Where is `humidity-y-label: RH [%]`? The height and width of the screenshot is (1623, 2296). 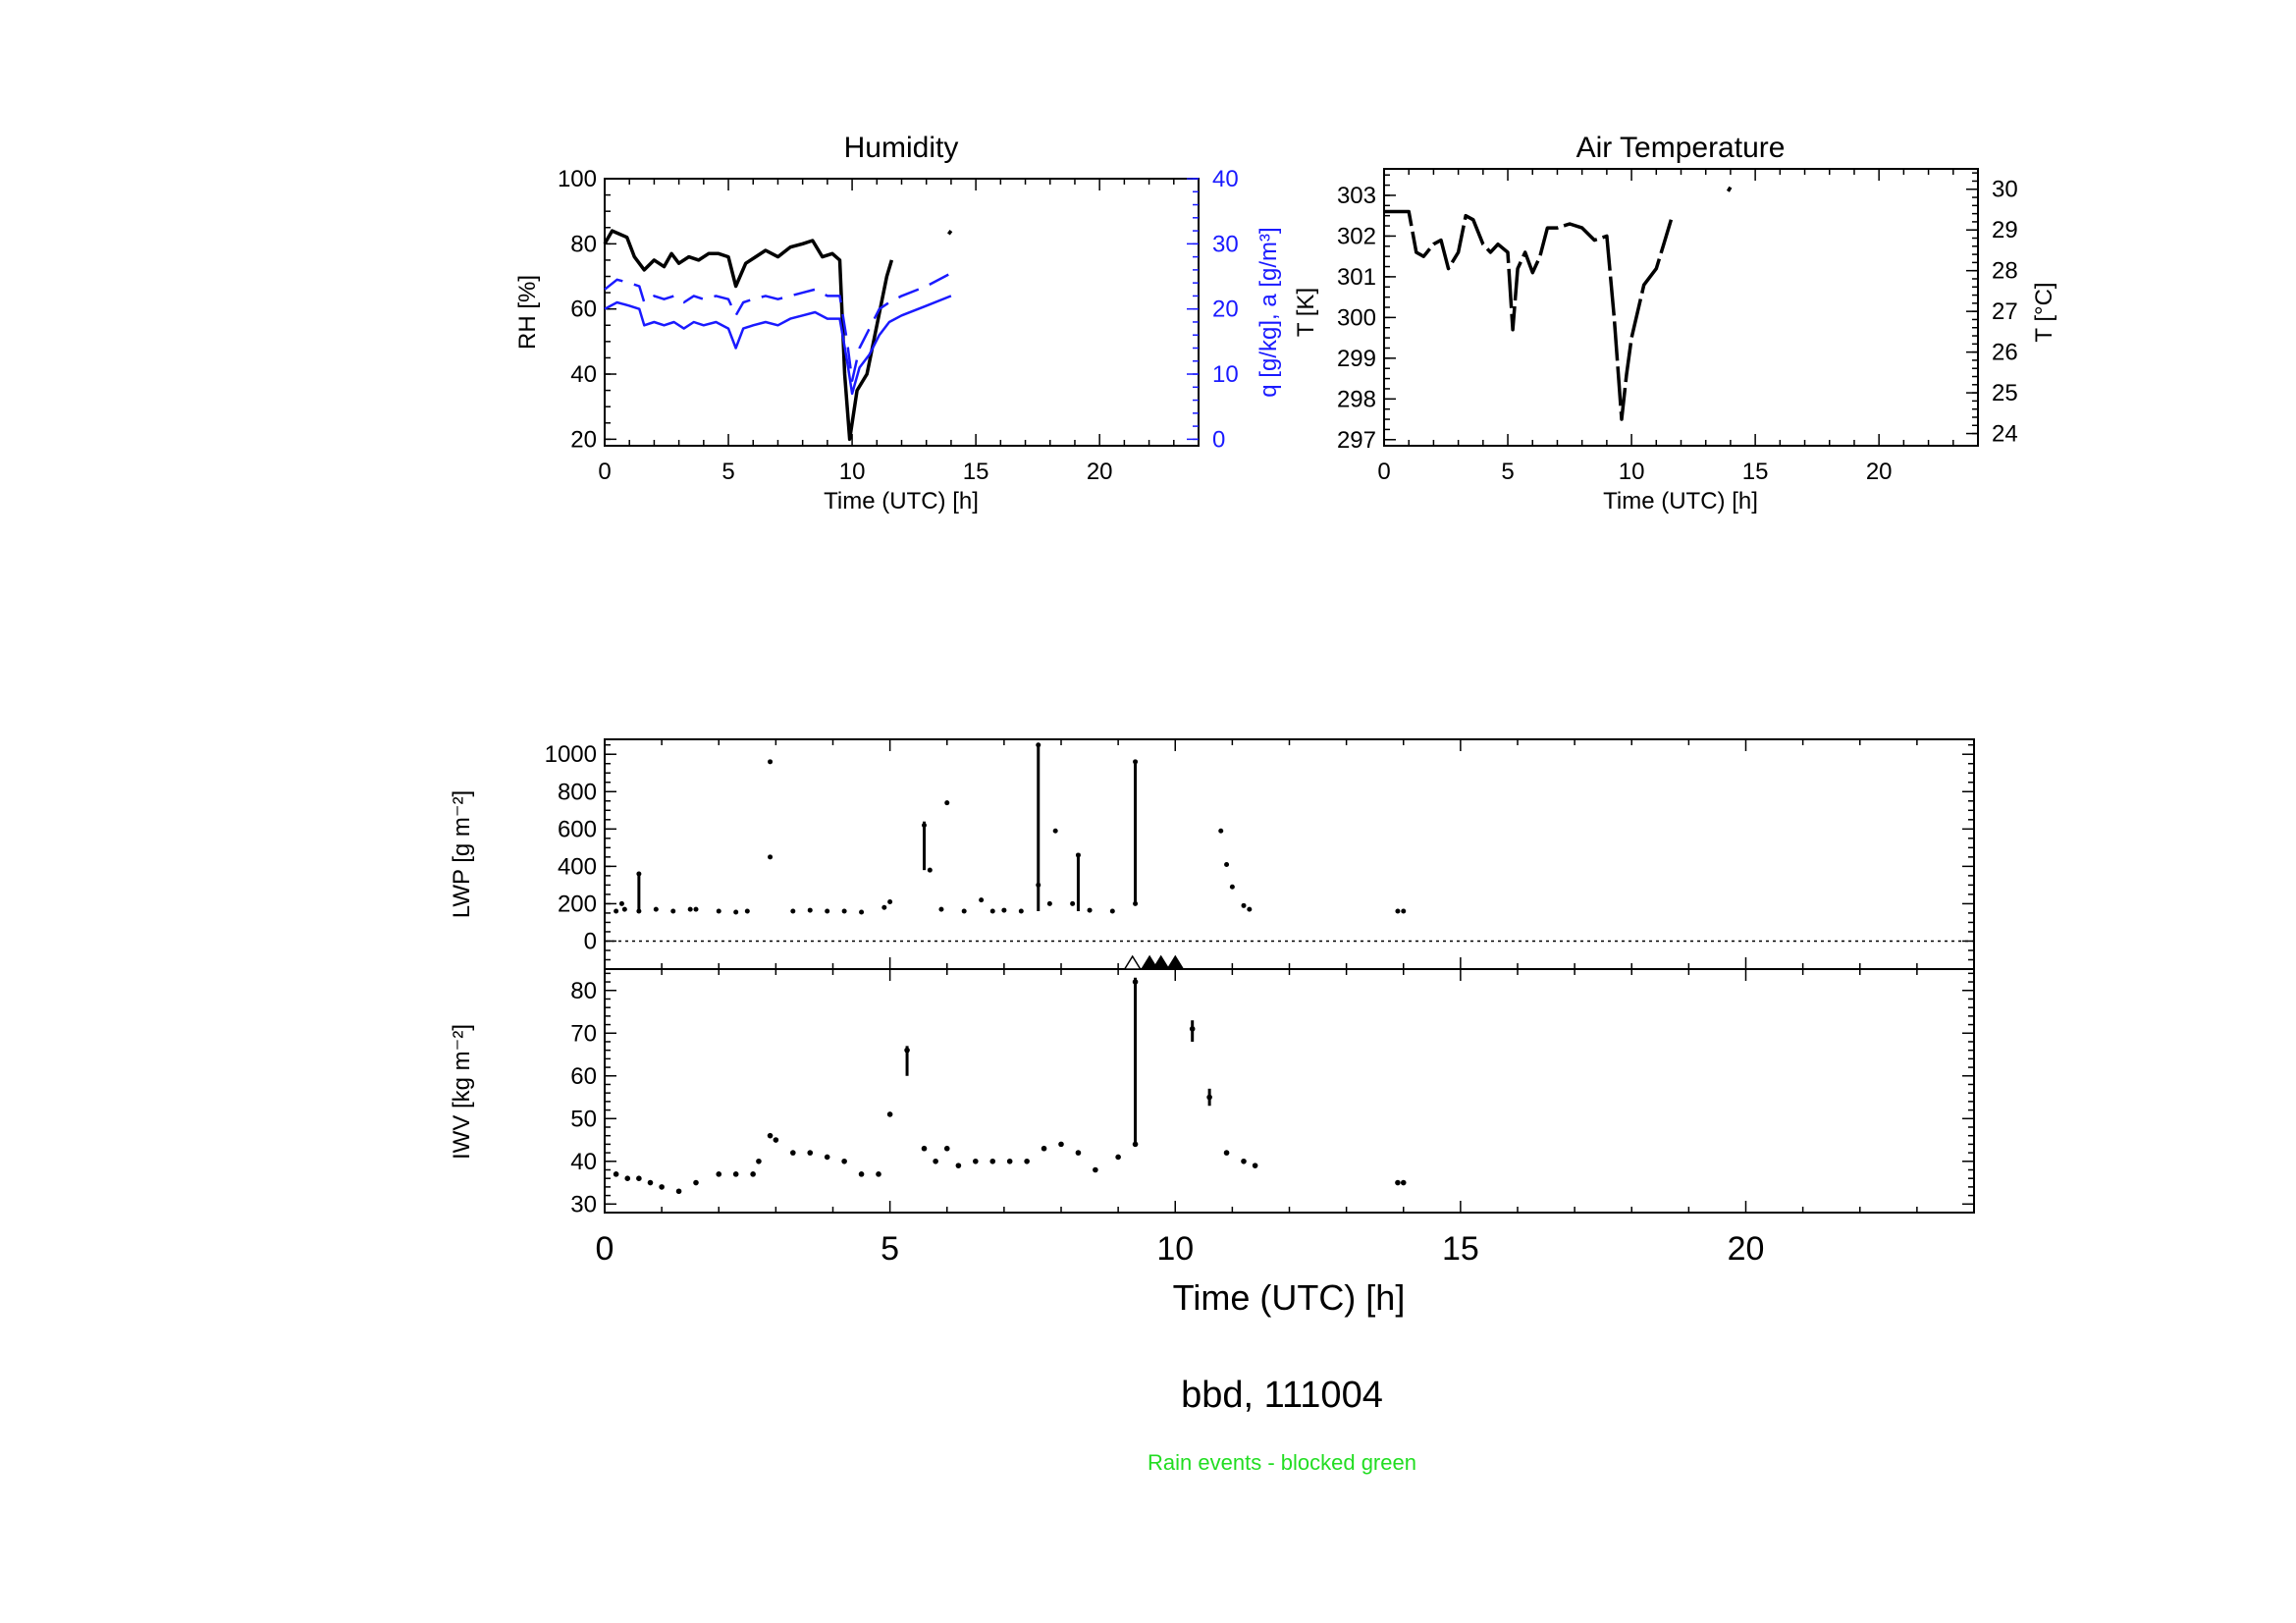
humidity-y-label: RH [%] is located at coordinates (527, 312).